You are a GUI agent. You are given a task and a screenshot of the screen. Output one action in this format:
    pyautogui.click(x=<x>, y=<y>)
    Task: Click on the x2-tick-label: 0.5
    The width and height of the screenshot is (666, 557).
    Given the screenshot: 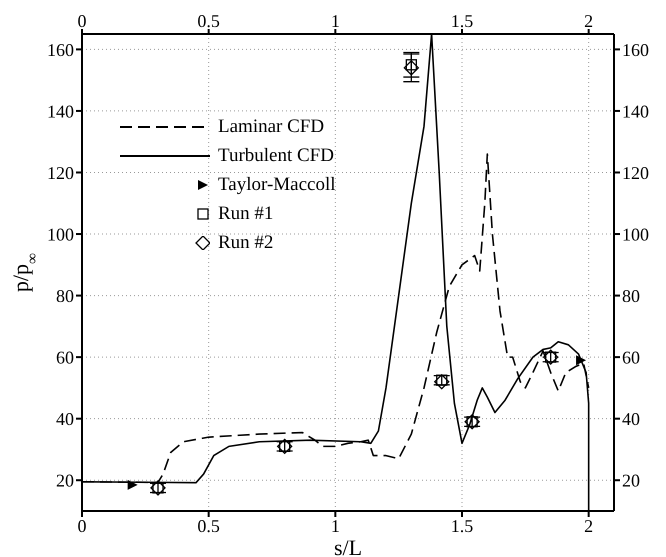 What is the action you would take?
    pyautogui.click(x=208, y=526)
    